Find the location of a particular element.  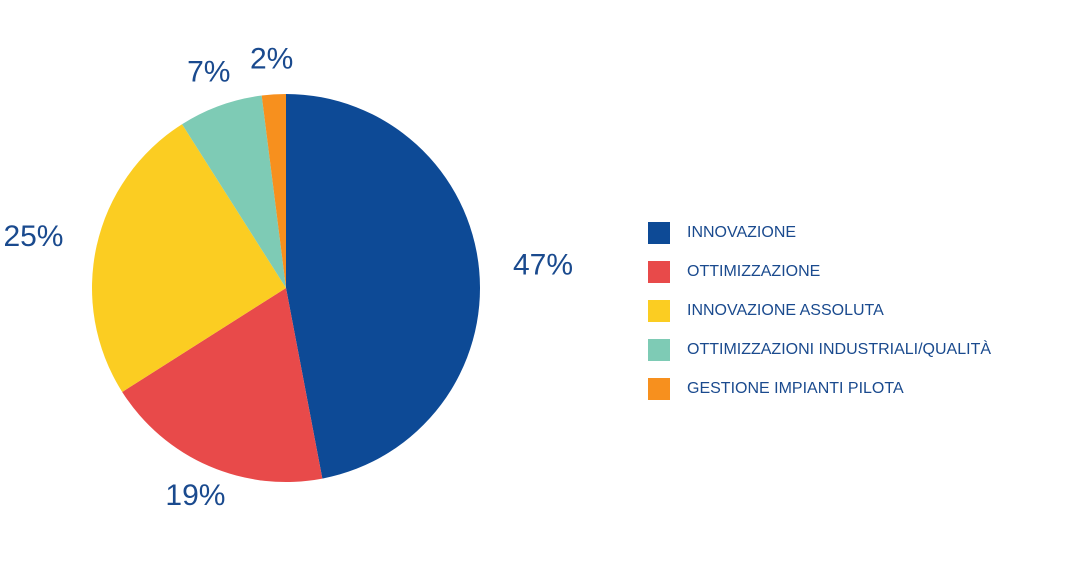

legend-label: INNOVAZIONE ASSOLUTA is located at coordinates (785, 310).